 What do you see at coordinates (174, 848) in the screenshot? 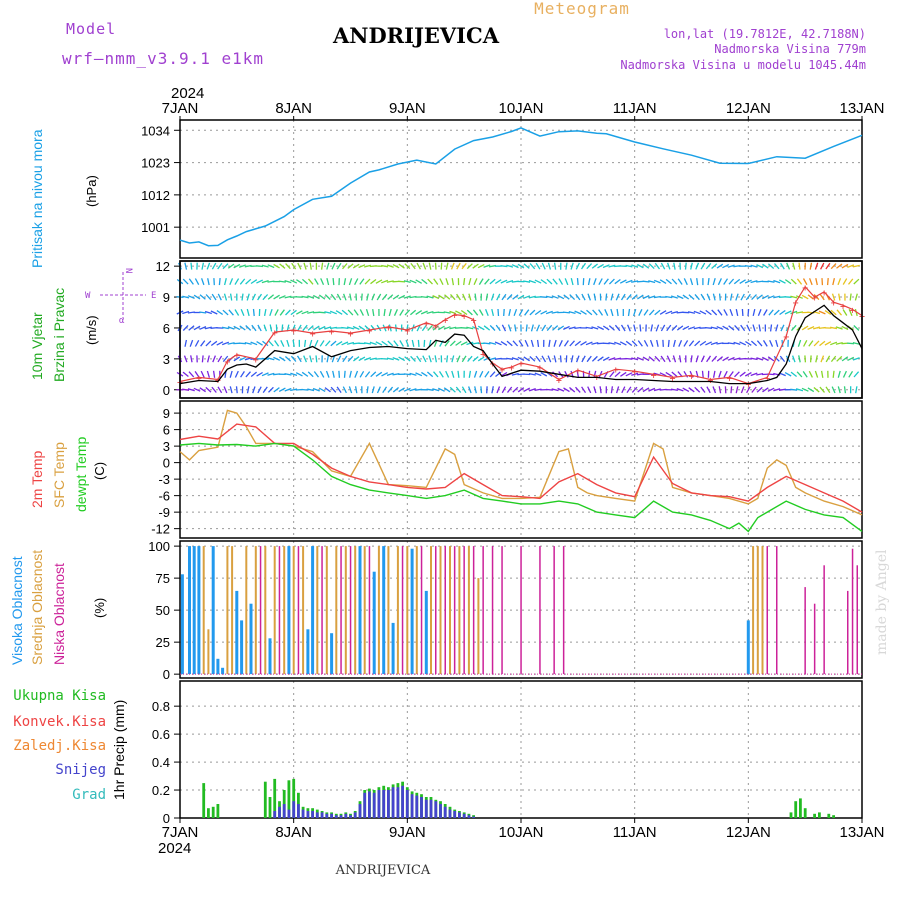
I see `bottom-year: 2024` at bounding box center [174, 848].